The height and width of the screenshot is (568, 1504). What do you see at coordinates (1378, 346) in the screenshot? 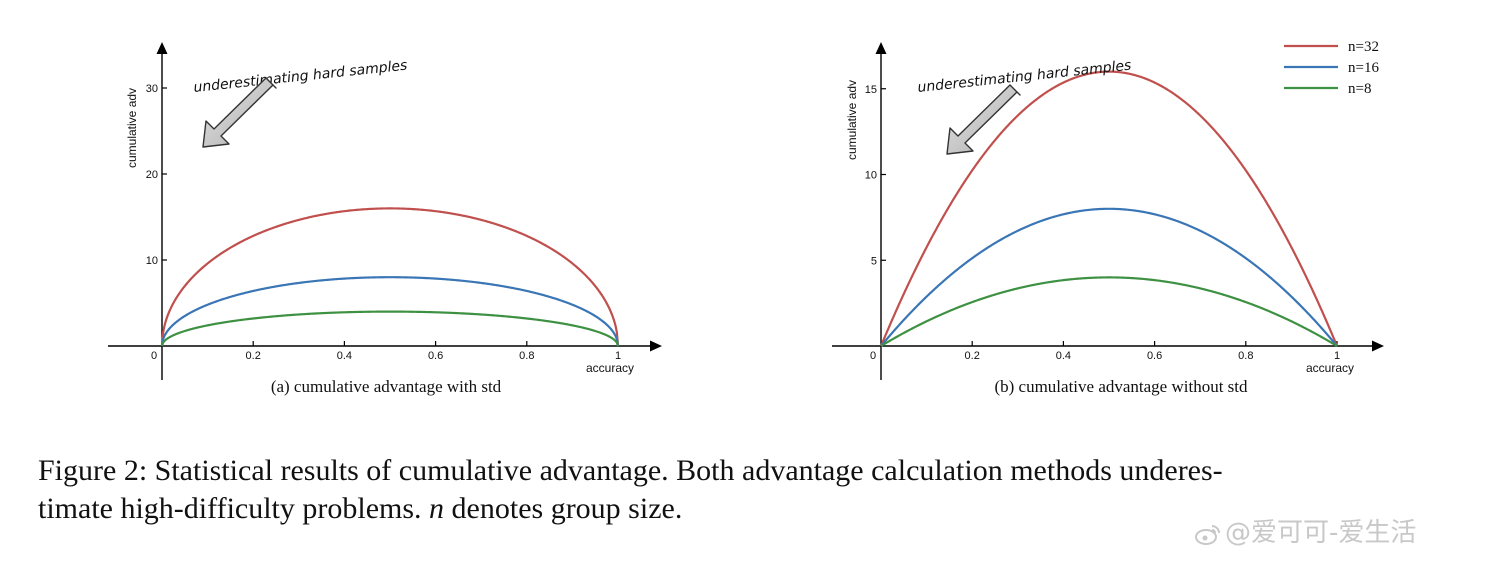
I see `x-axis-arrowhead-b` at bounding box center [1378, 346].